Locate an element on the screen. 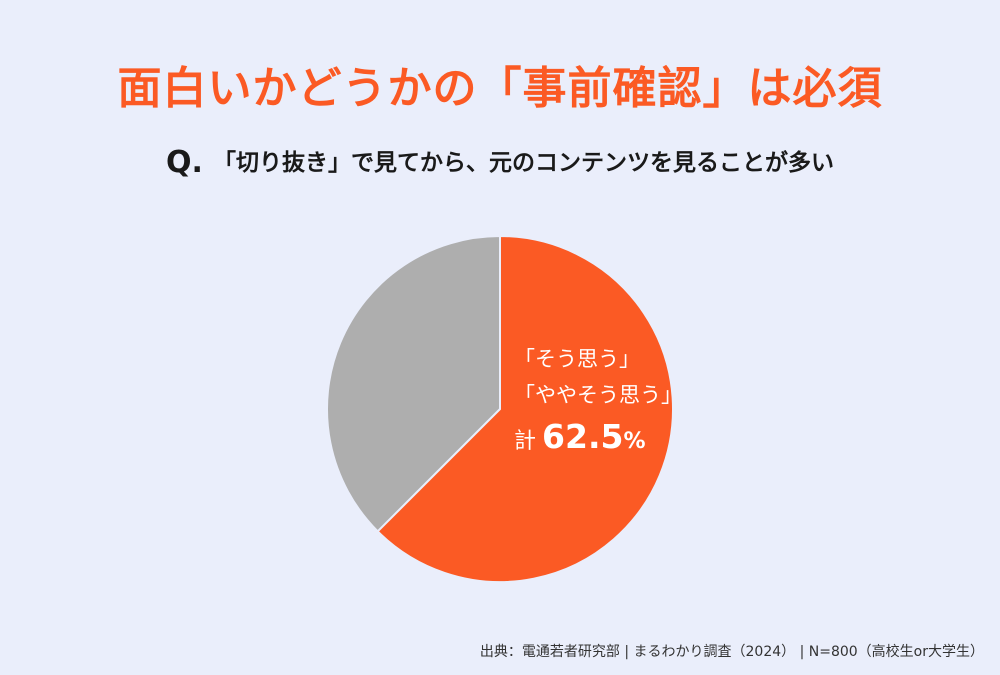 The height and width of the screenshot is (675, 1000). slice-total-label: 計 62.5% is located at coordinates (579, 436).